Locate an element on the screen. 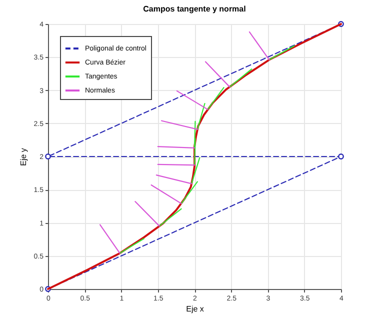  chart-title: Campos tangente y normal is located at coordinates (194, 9).